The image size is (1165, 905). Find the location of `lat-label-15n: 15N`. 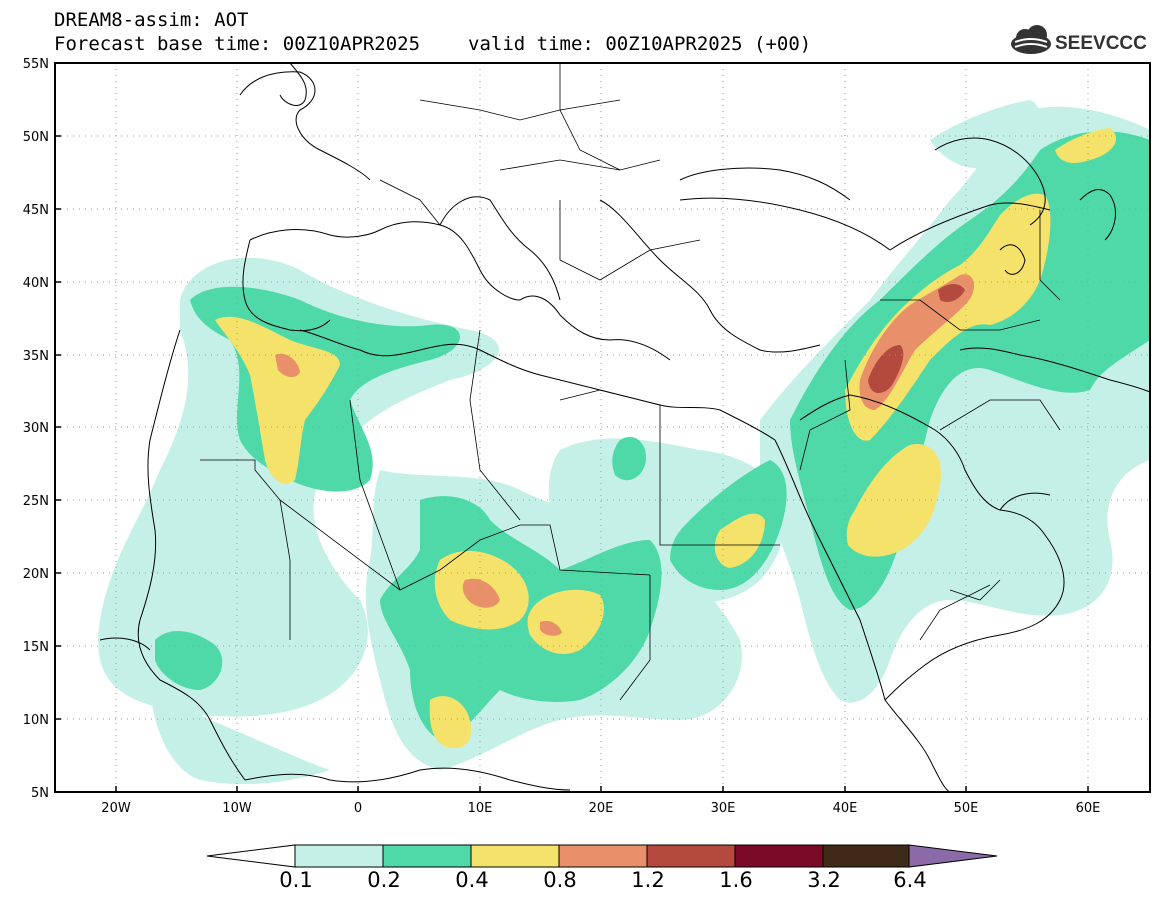

lat-label-15n: 15N is located at coordinates (36, 647).